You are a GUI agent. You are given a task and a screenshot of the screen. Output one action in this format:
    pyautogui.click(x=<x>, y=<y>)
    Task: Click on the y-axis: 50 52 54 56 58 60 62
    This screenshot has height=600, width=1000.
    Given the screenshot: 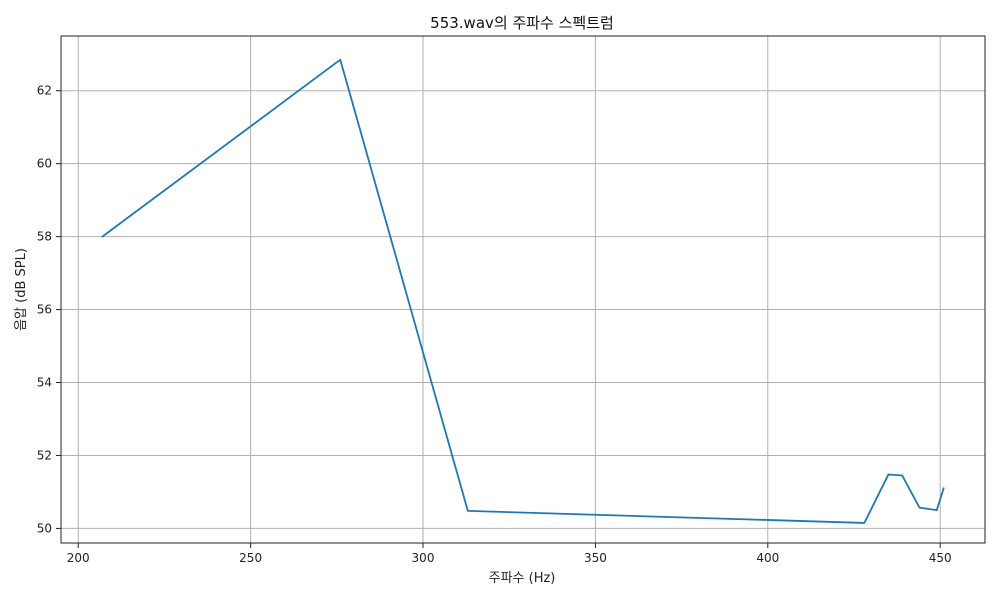 What is the action you would take?
    pyautogui.click(x=49, y=309)
    